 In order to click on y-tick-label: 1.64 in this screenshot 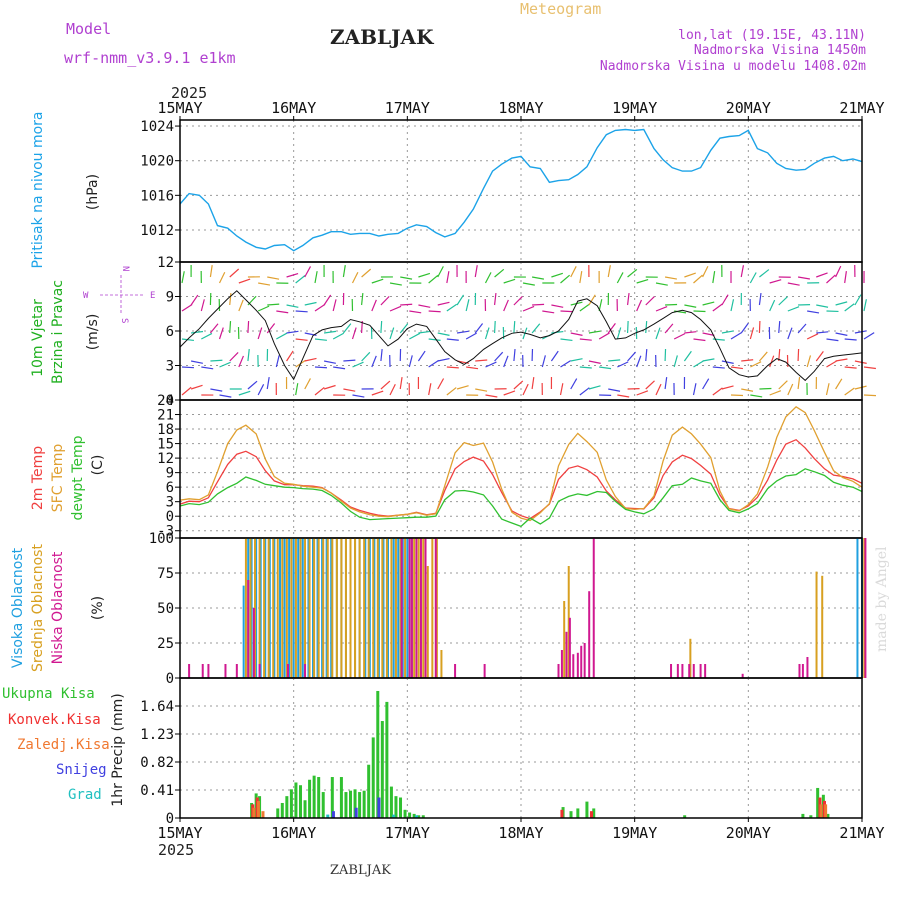, I will do `click(157, 707)`.